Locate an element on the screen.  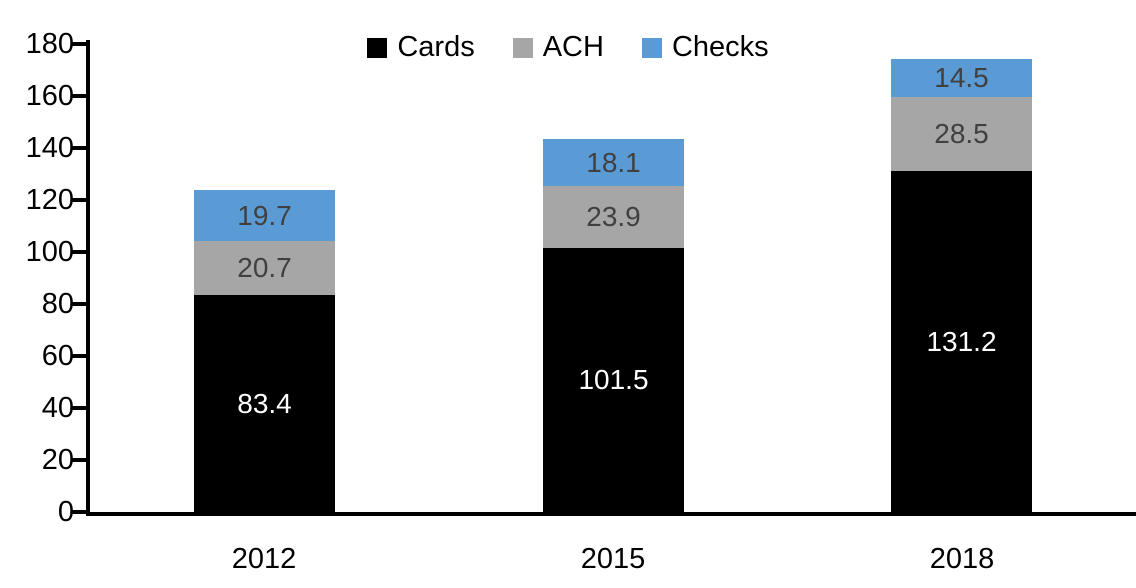
bar-segment-checks-2015: 18.1 is located at coordinates (613, 162).